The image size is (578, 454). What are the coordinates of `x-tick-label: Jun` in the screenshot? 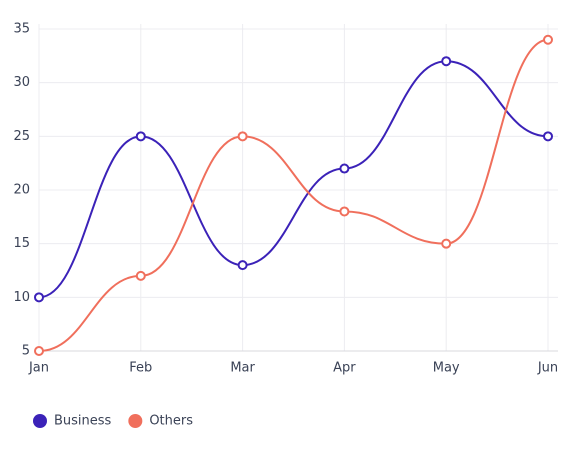 It's located at (547, 368).